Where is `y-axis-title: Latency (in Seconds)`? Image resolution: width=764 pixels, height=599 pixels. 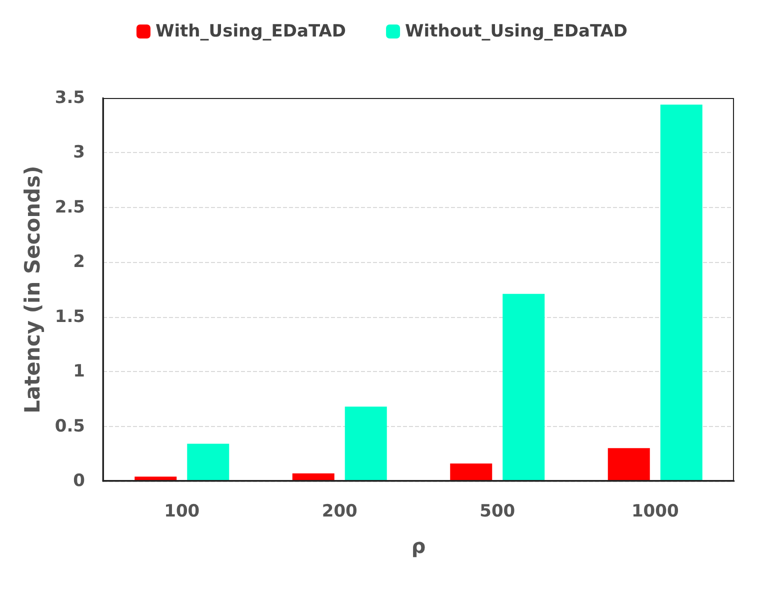
y-axis-title: Latency (in Seconds) is located at coordinates (32, 290).